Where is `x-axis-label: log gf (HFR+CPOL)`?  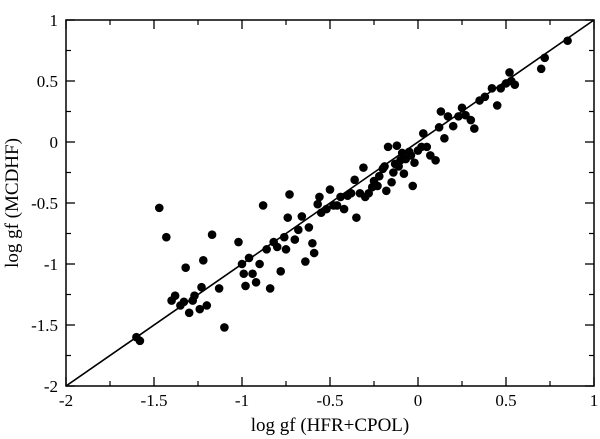
x-axis-label: log gf (HFR+CPOL) is located at coordinates (330, 425).